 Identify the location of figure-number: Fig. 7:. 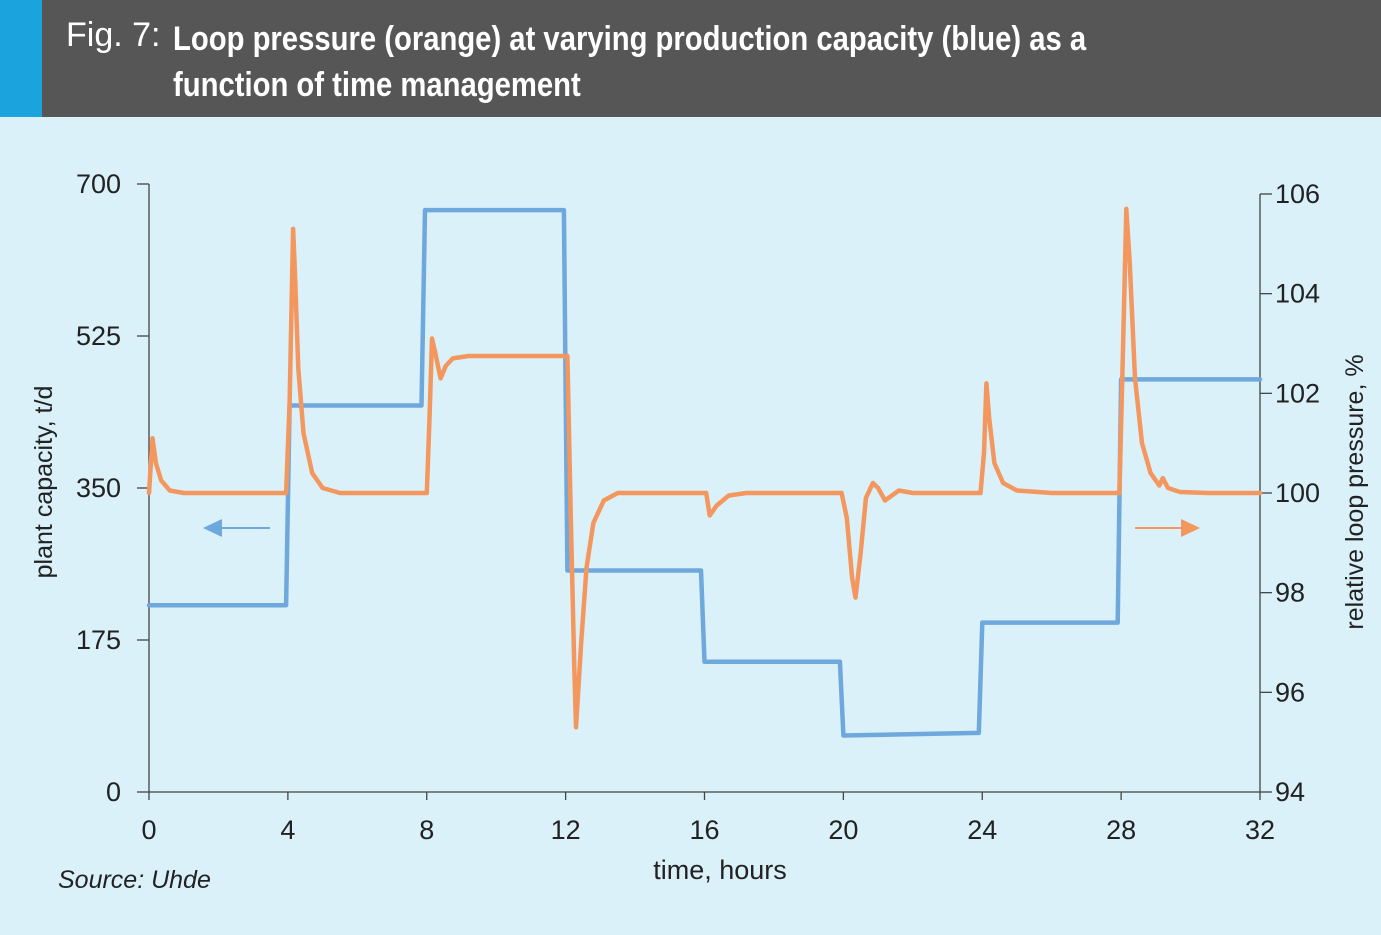
(113, 35).